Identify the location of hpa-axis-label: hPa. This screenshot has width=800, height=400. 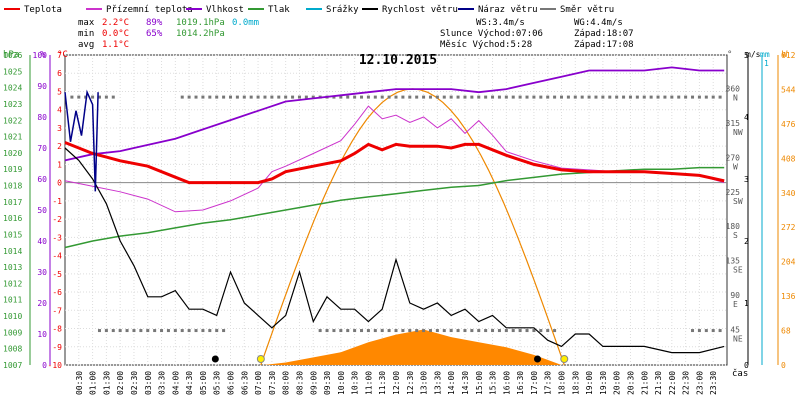
(11, 55).